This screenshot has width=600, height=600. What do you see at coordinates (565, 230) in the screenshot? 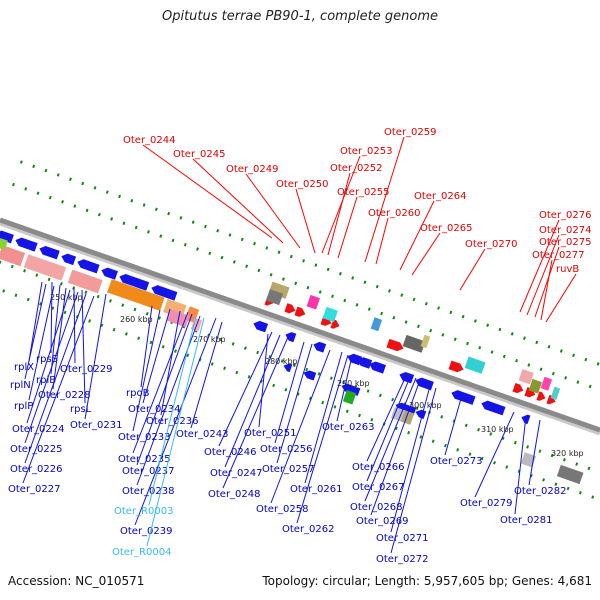
I see `forward-gene-label: Oter_0274` at bounding box center [565, 230].